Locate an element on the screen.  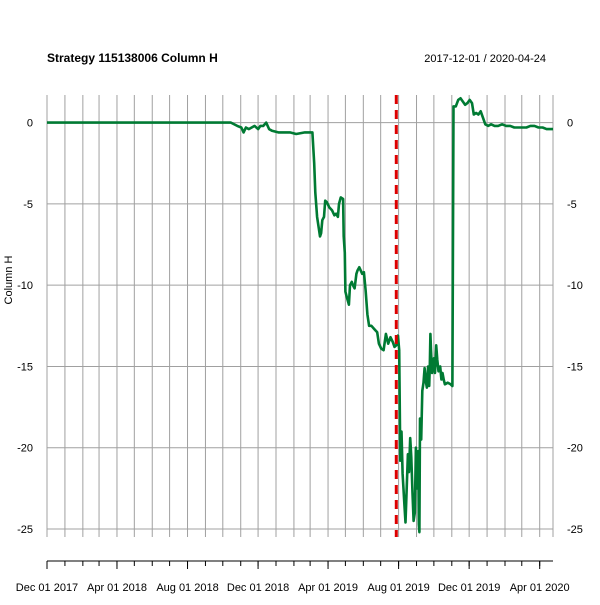
y-tick-label-left: 0 is located at coordinates (30, 124).